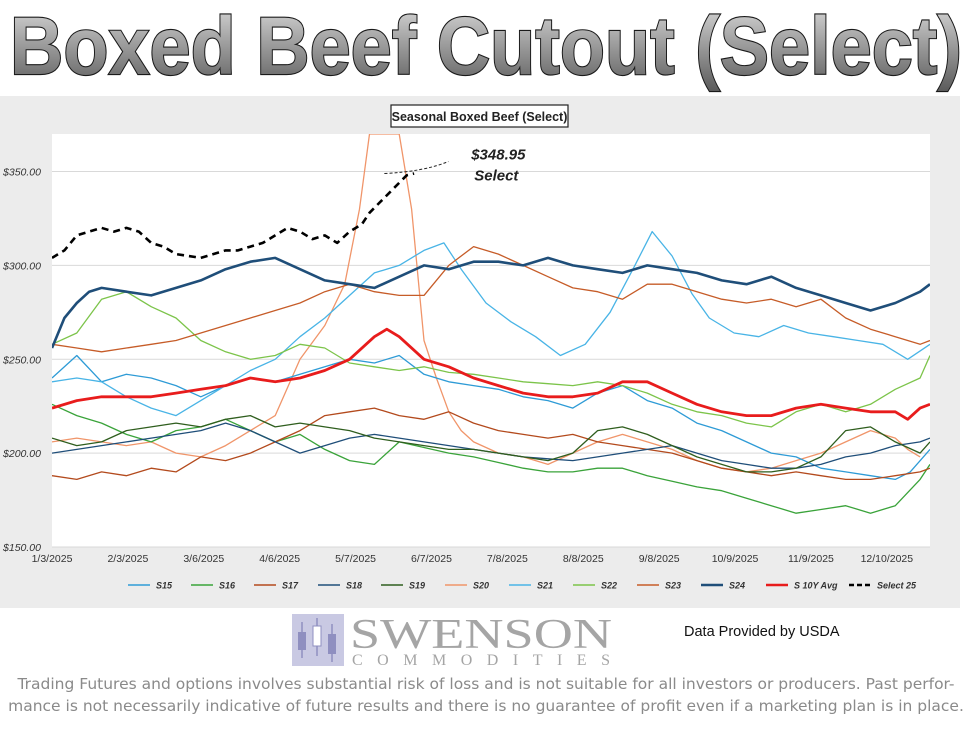 The image size is (972, 742). What do you see at coordinates (498, 155) in the screenshot?
I see `annotation-price: $348.95` at bounding box center [498, 155].